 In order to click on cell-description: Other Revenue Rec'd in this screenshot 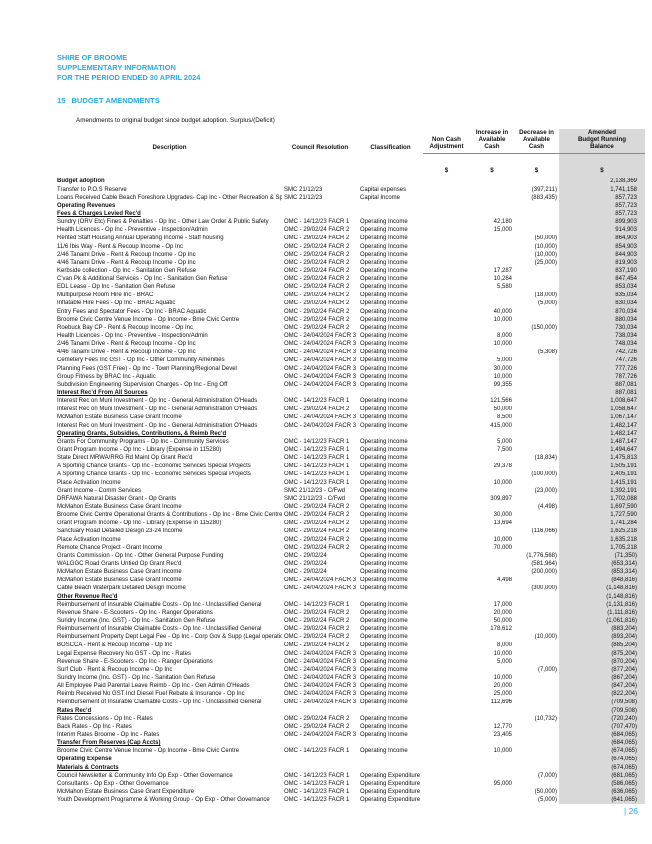, I will do `click(87, 596)`.